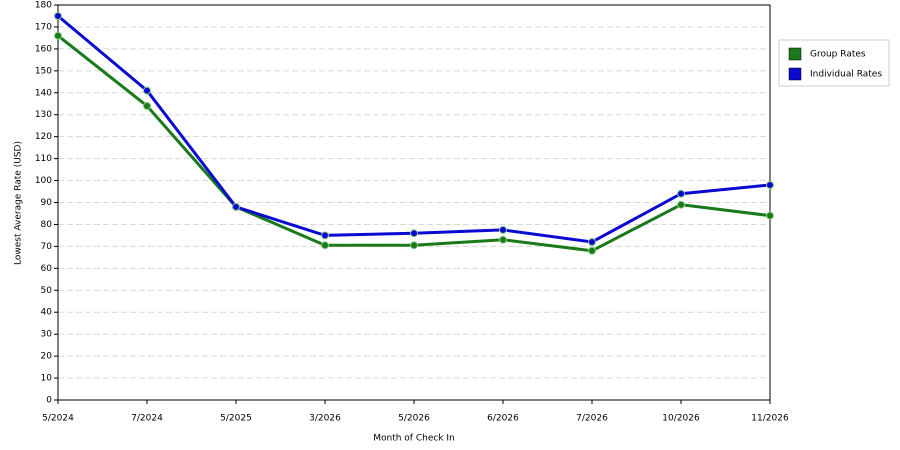 This screenshot has height=450, width=900. Describe the element at coordinates (47, 291) in the screenshot. I see `y-tick-label: 50` at that location.